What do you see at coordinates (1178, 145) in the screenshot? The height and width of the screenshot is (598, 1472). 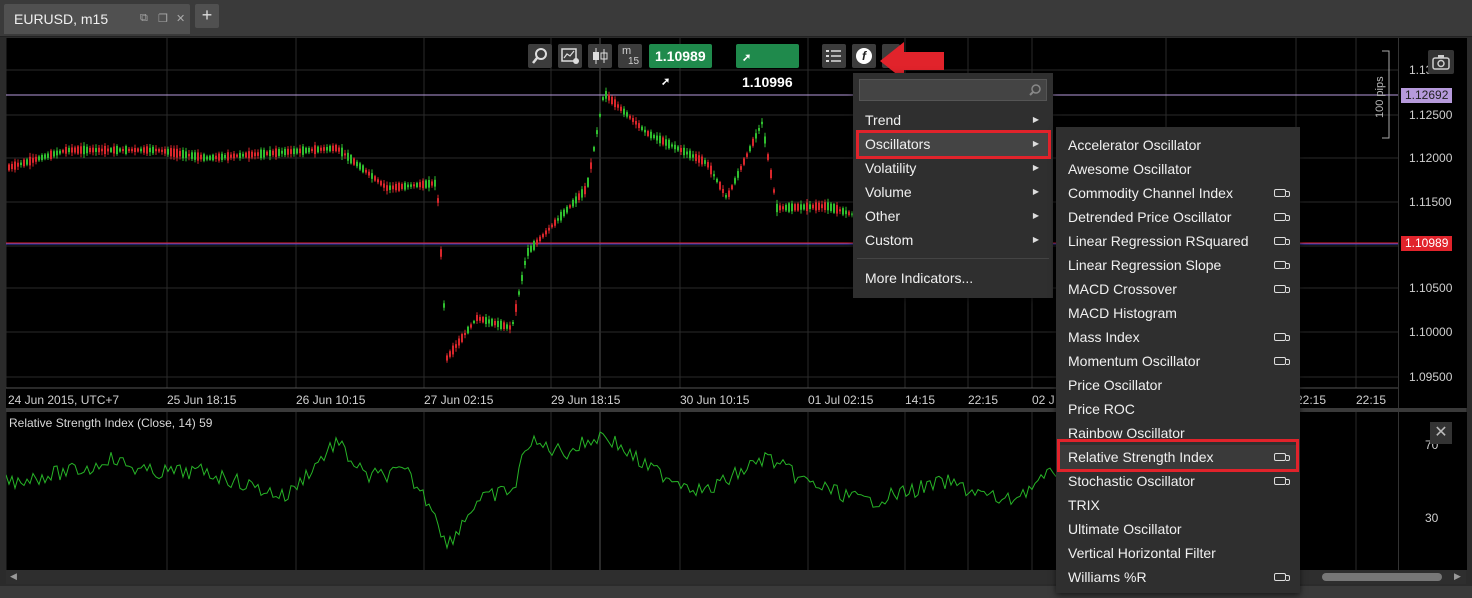 I see `submenu-item: Accelerator Oscillator` at bounding box center [1178, 145].